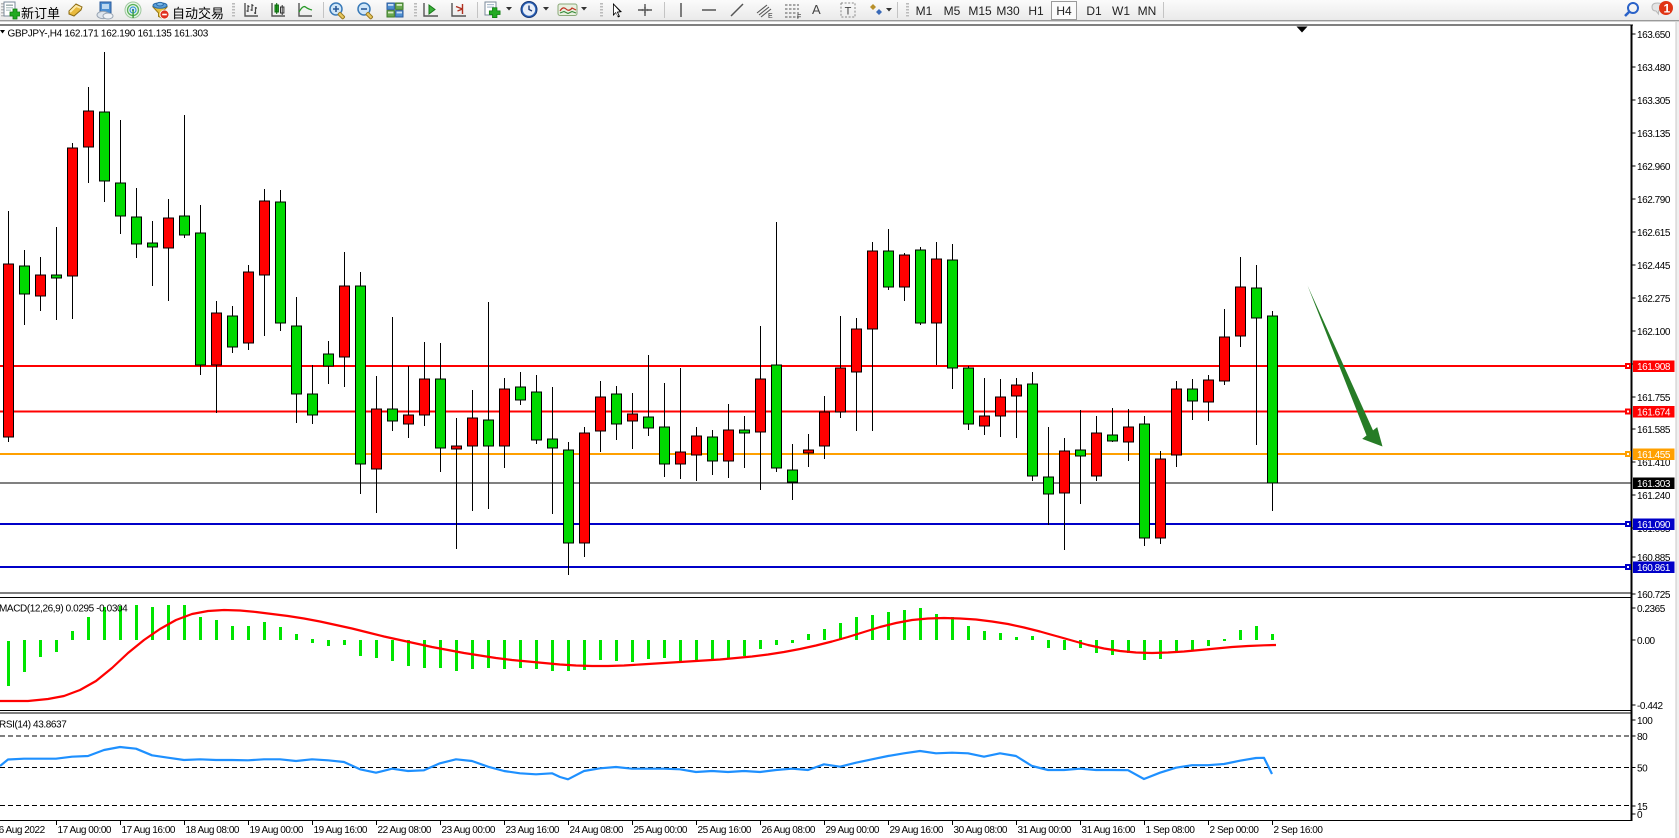 The width and height of the screenshot is (1679, 838). What do you see at coordinates (853, 830) in the screenshot?
I see `svg-text: 29 Aug 00:00` at bounding box center [853, 830].